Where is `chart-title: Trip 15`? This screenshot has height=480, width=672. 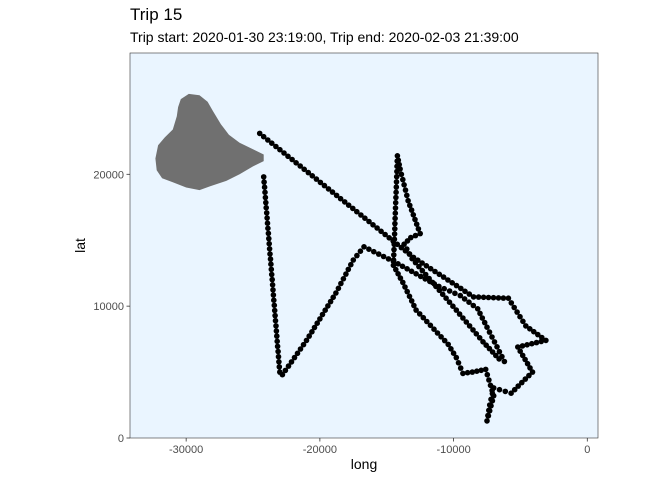 chart-title: Trip 15 is located at coordinates (156, 14).